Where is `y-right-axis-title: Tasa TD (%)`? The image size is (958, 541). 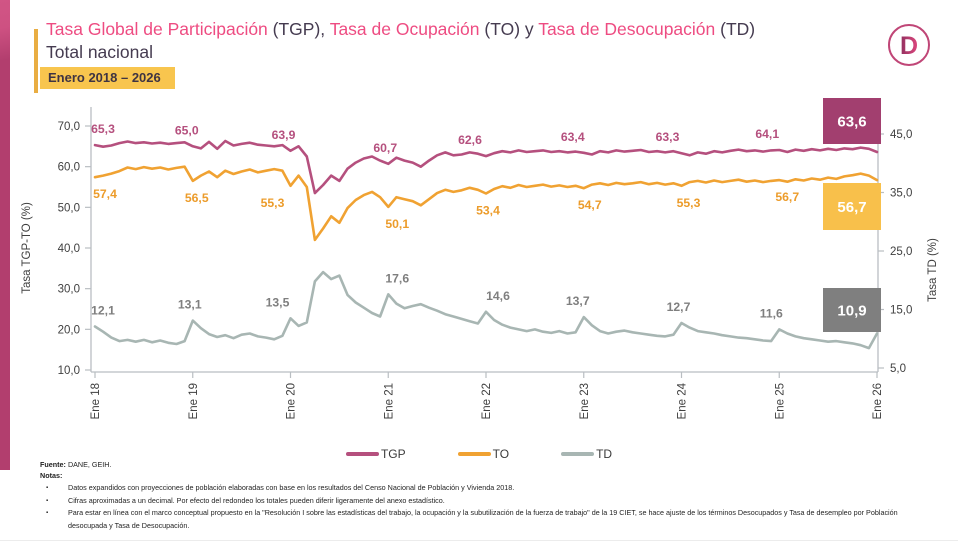 y-right-axis-title: Tasa TD (%) is located at coordinates (933, 270).